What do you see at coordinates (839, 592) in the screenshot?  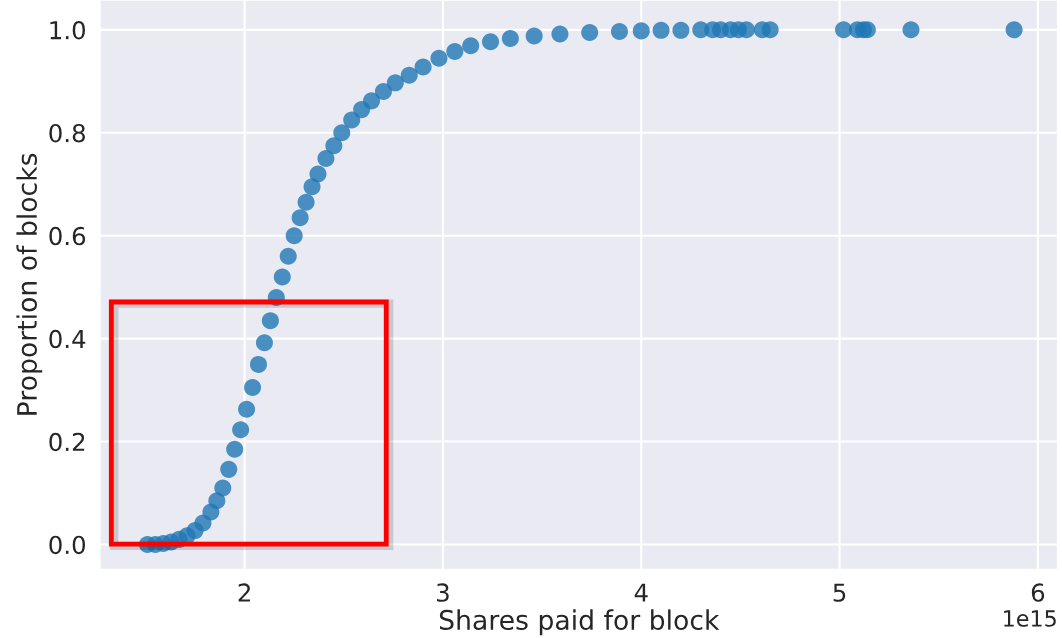 I see `x-tick-label: 5` at bounding box center [839, 592].